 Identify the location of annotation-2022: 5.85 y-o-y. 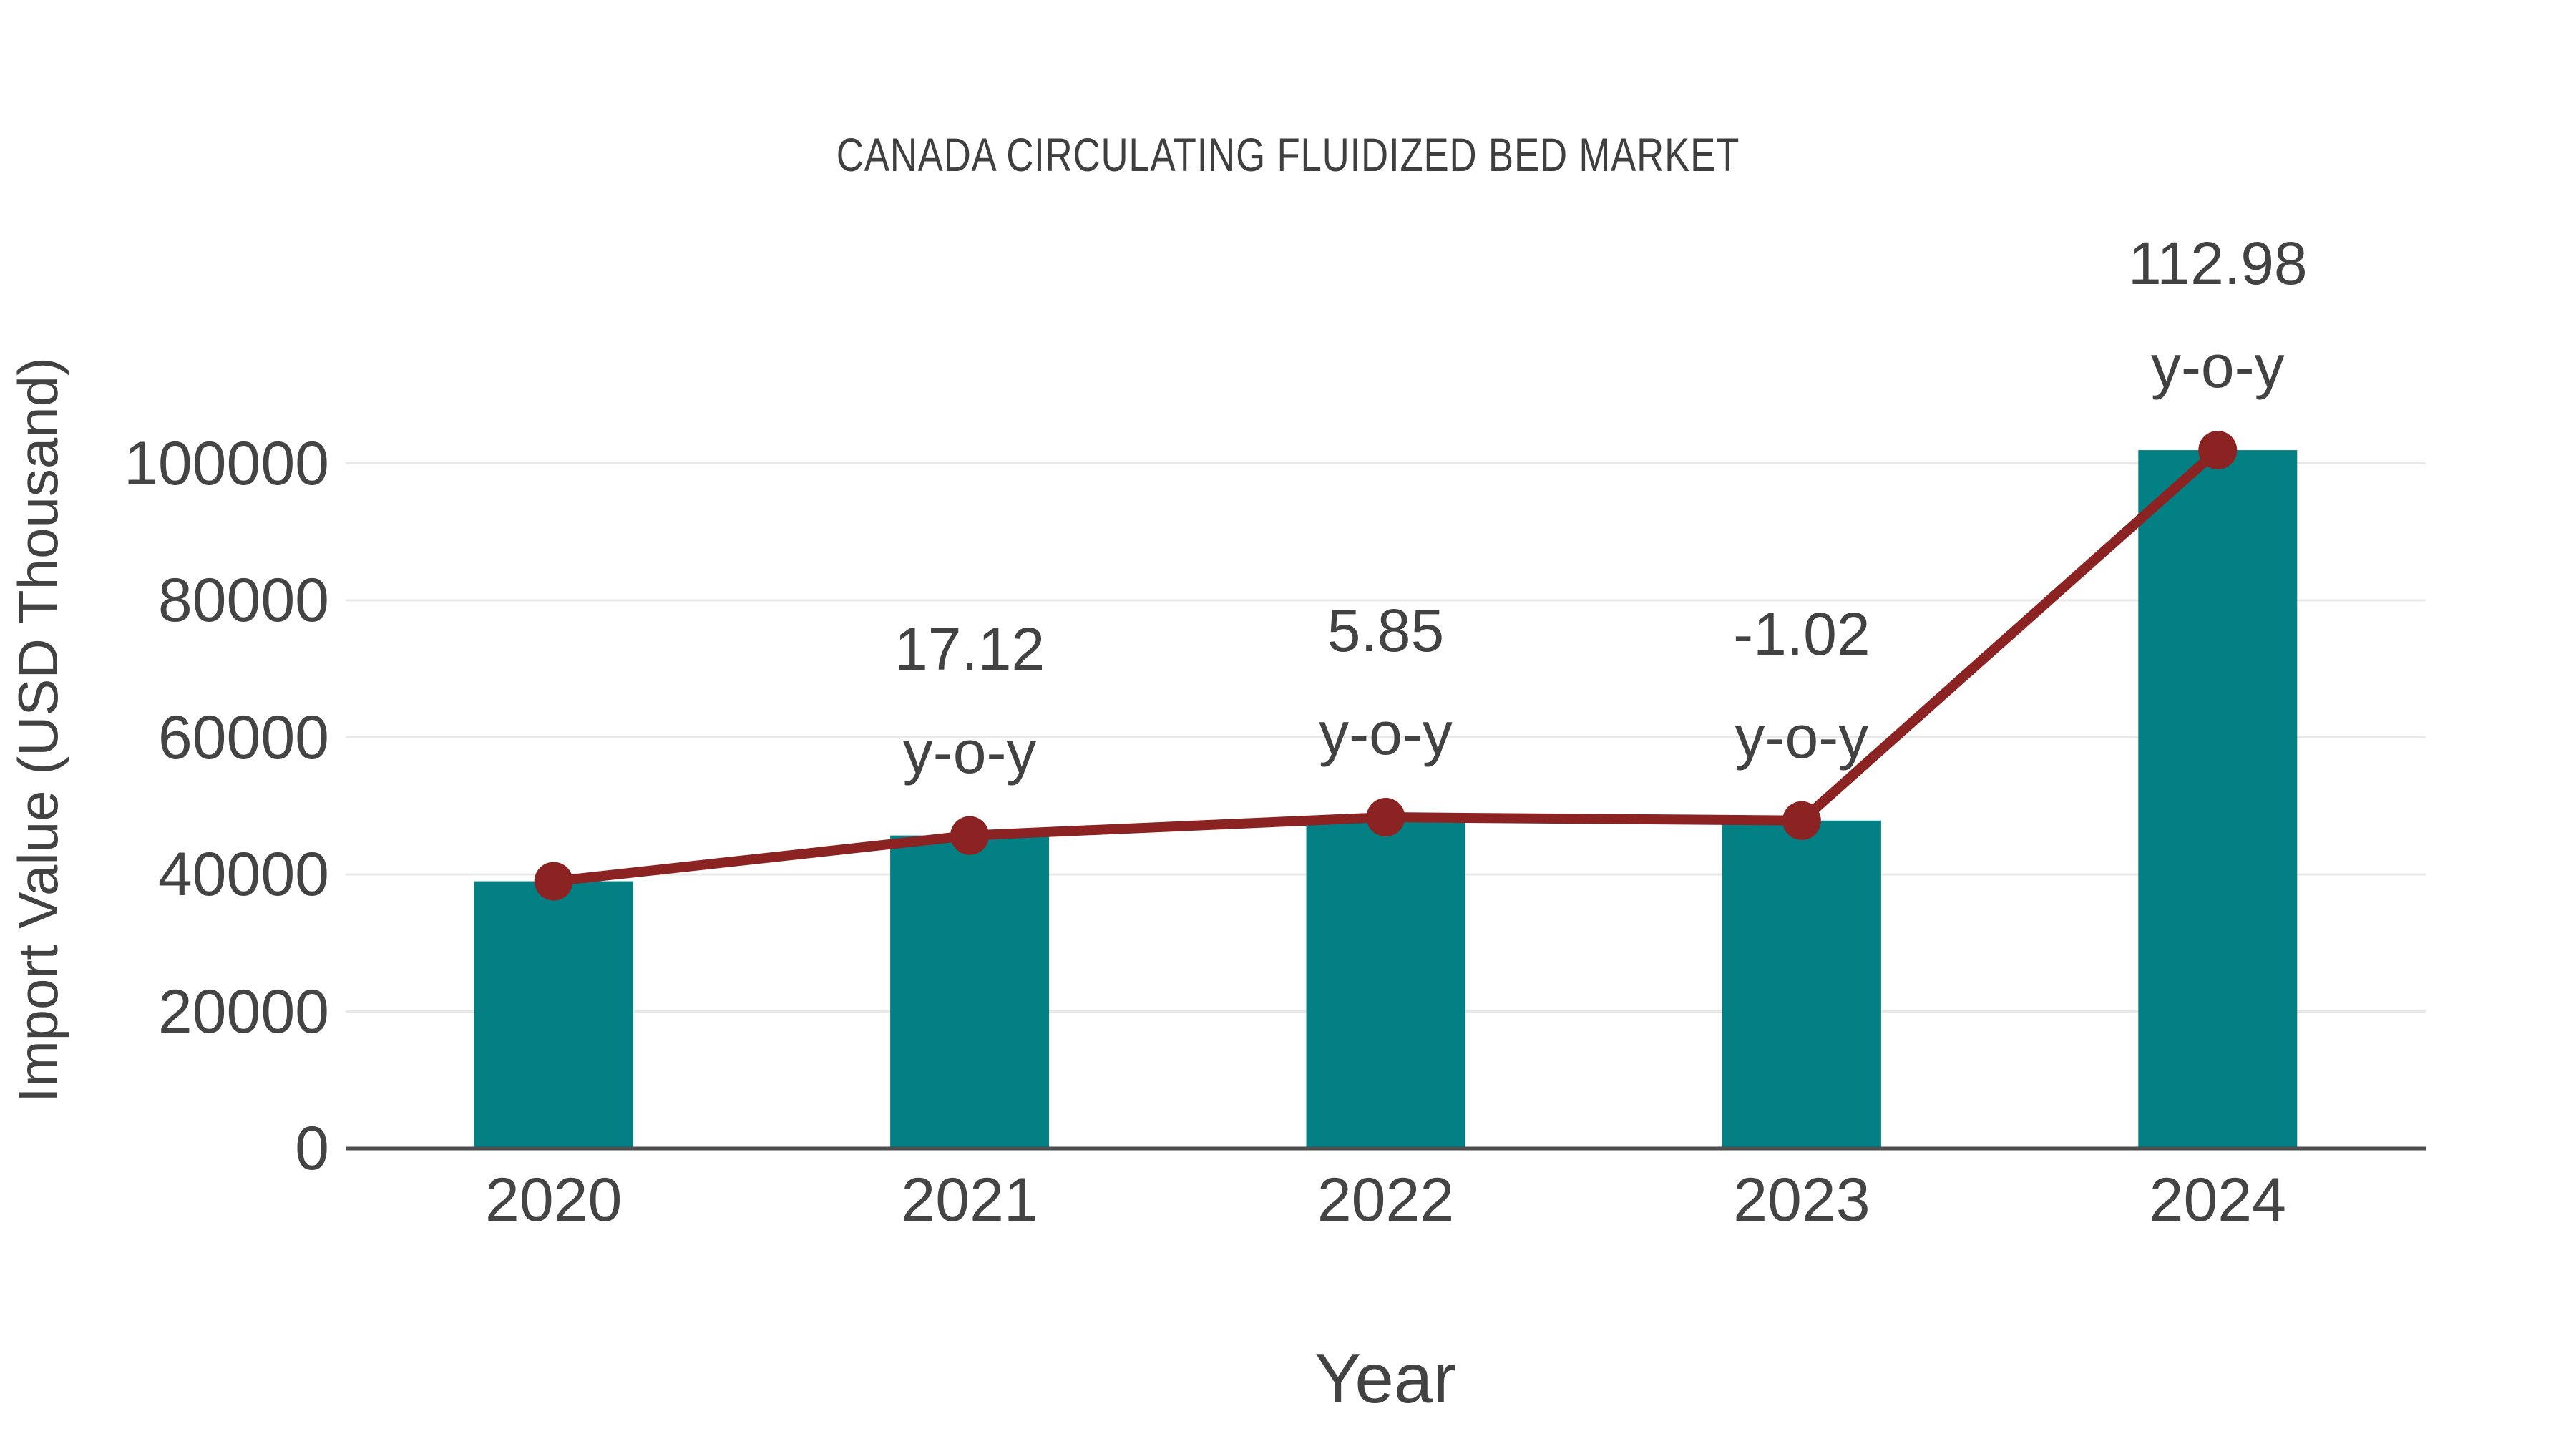
(1386, 682).